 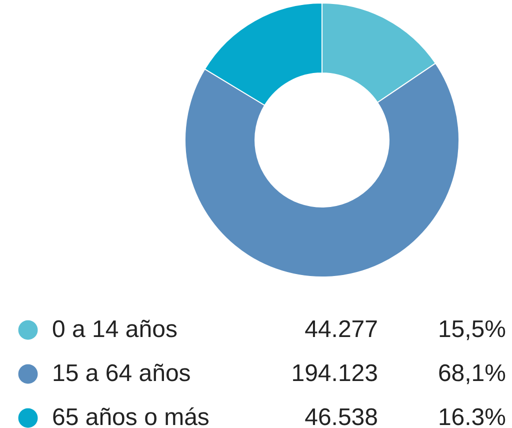 What do you see at coordinates (341, 416) in the screenshot?
I see `data-label: 46.538` at bounding box center [341, 416].